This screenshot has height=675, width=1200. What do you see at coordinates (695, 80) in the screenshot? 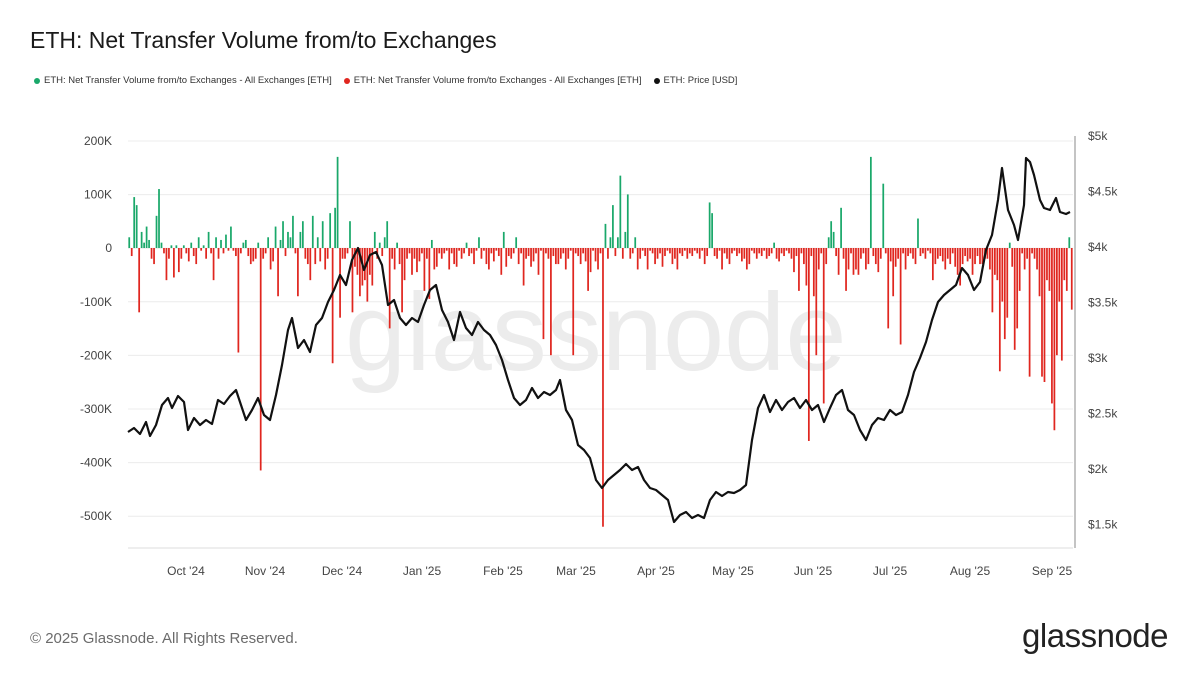
I see `legend-item-price: ETH: Price [USD]` at bounding box center [695, 80].